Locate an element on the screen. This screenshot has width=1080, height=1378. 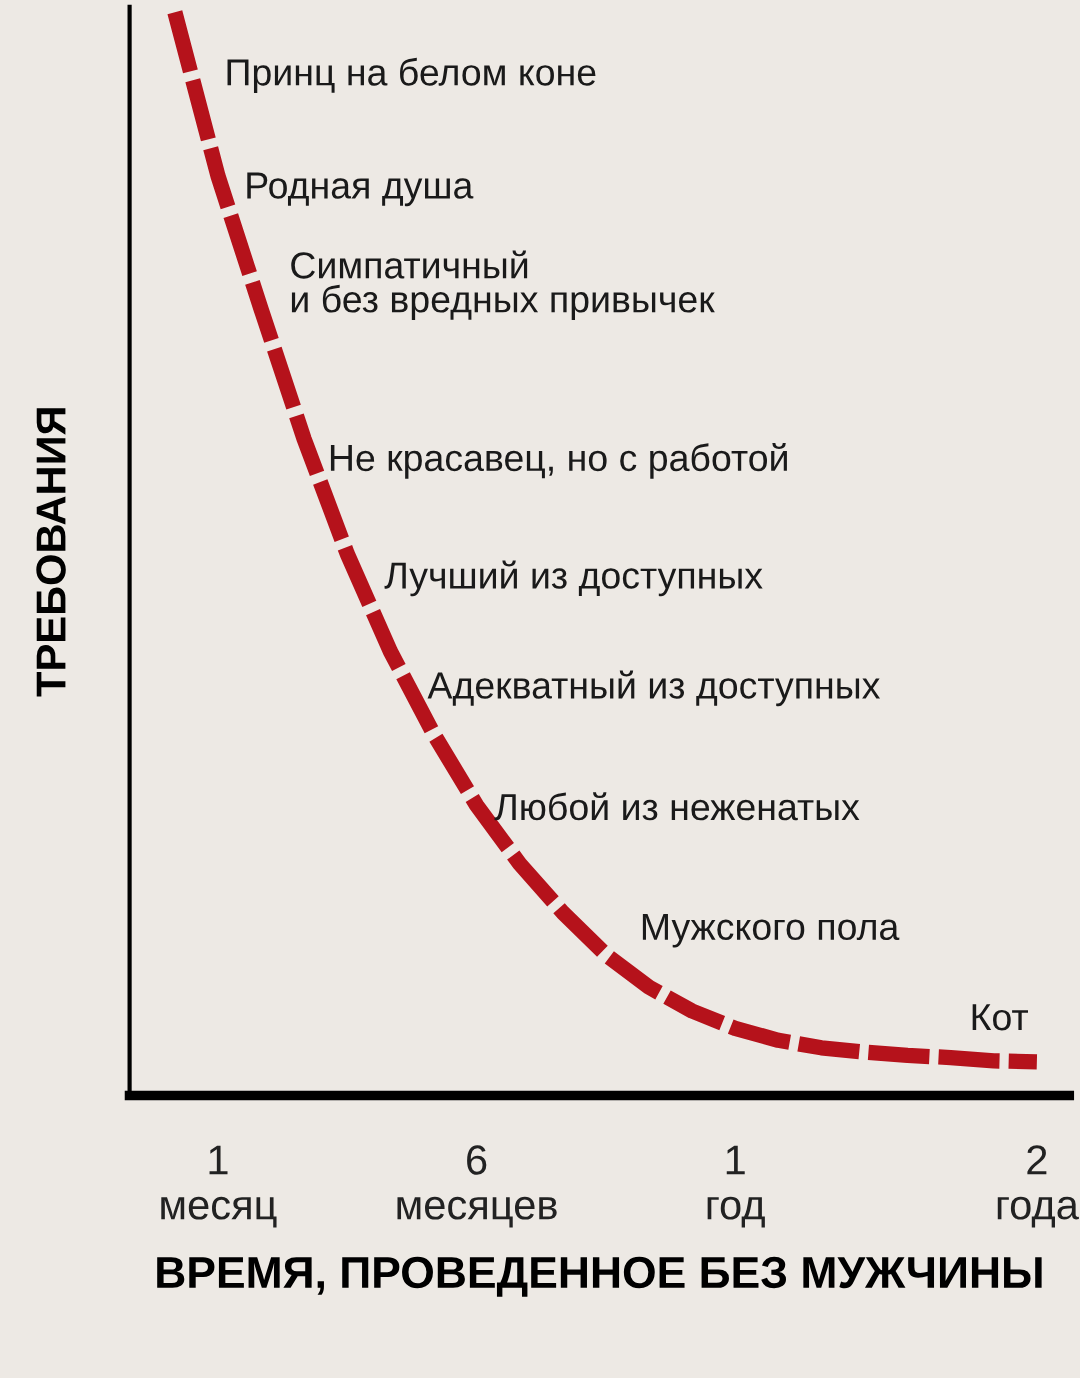
x-tick-label: 2 года is located at coordinates (1038, 1186).